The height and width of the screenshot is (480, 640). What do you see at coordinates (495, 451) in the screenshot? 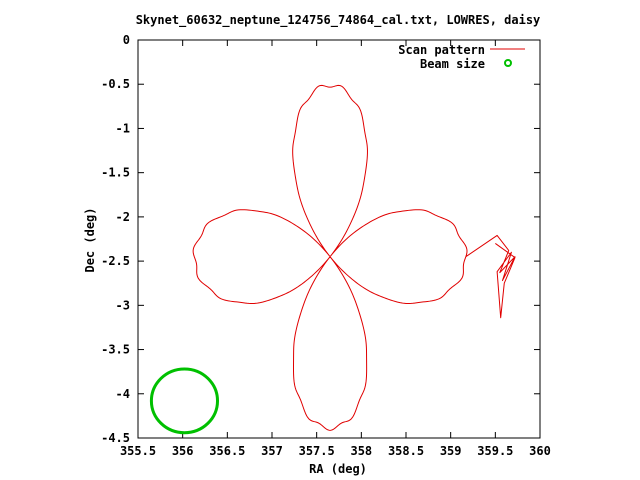
I see `x-tick-label: 359.5` at bounding box center [495, 451].